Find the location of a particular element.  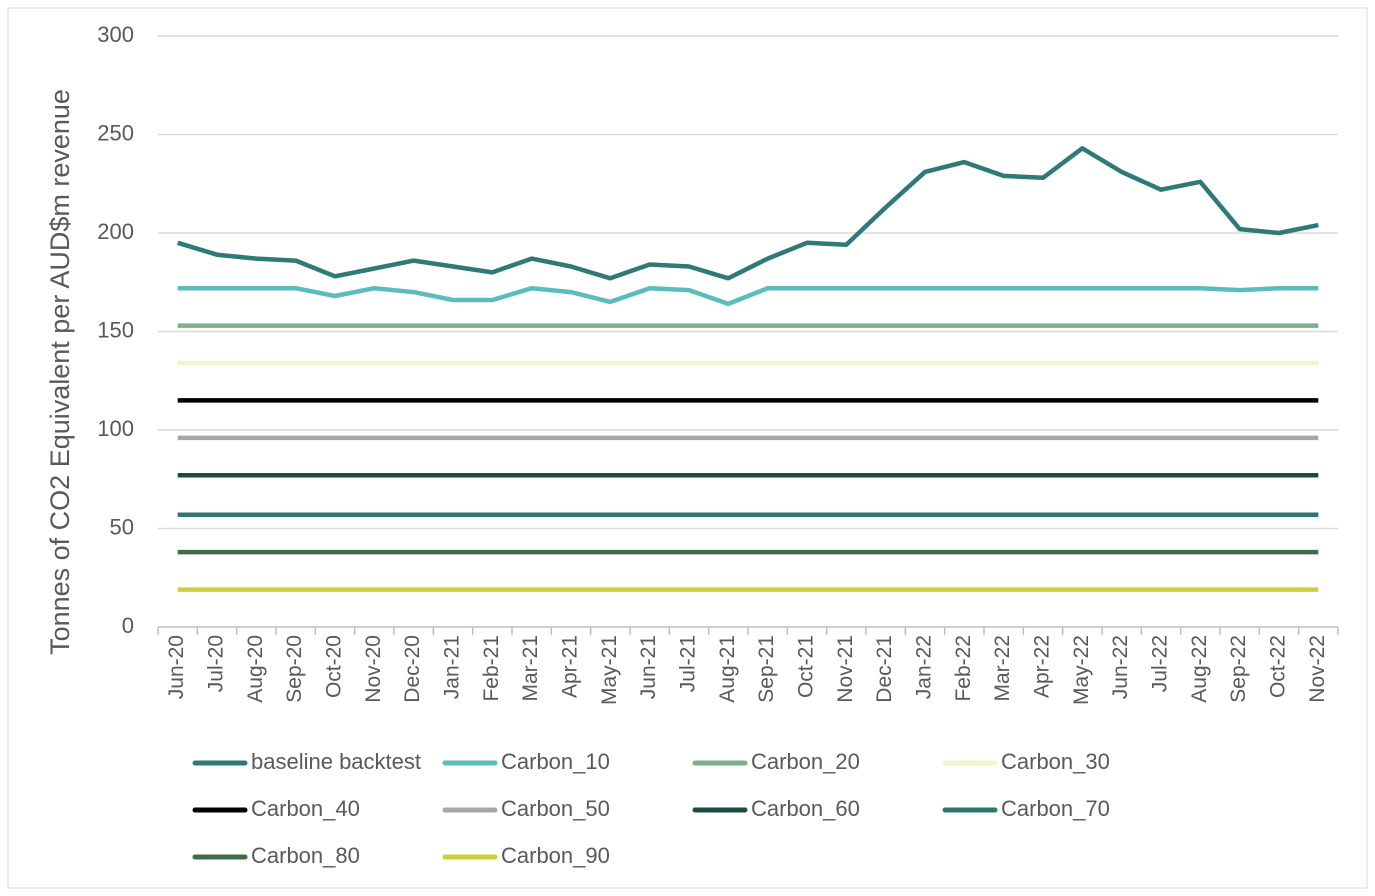

x-tick-label: Apr-21 is located at coordinates (570, 666).